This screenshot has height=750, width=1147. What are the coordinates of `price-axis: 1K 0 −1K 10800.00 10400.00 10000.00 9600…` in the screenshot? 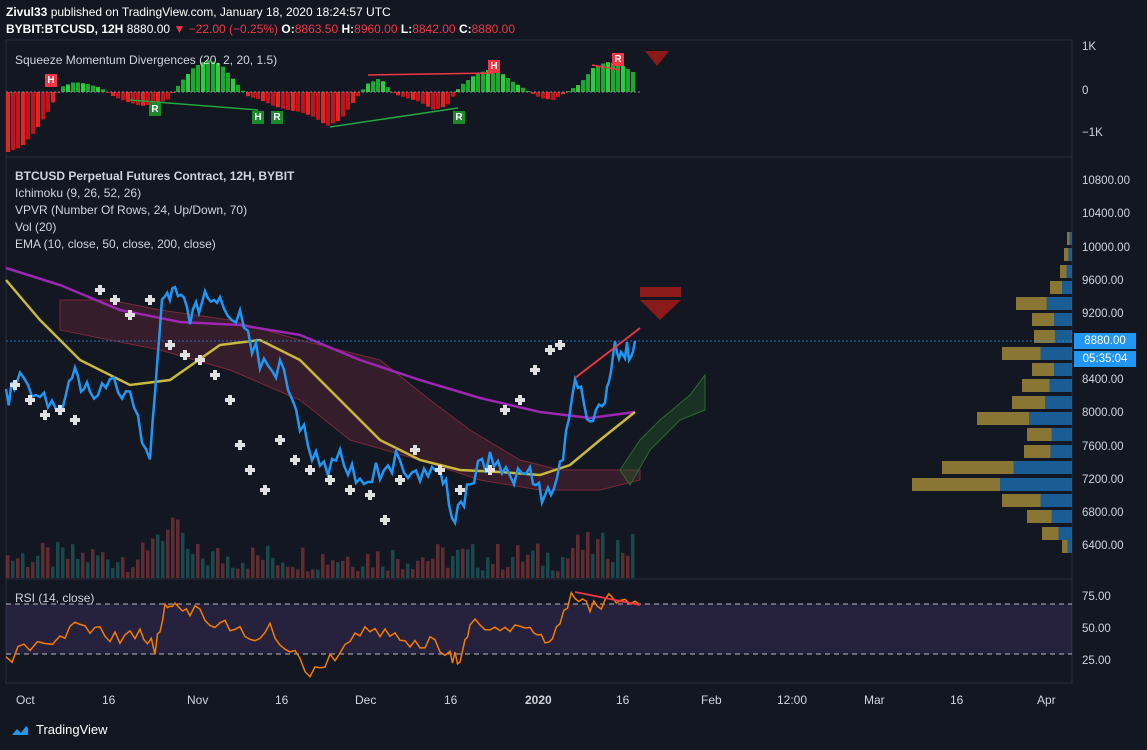 It's located at (1109, 375).